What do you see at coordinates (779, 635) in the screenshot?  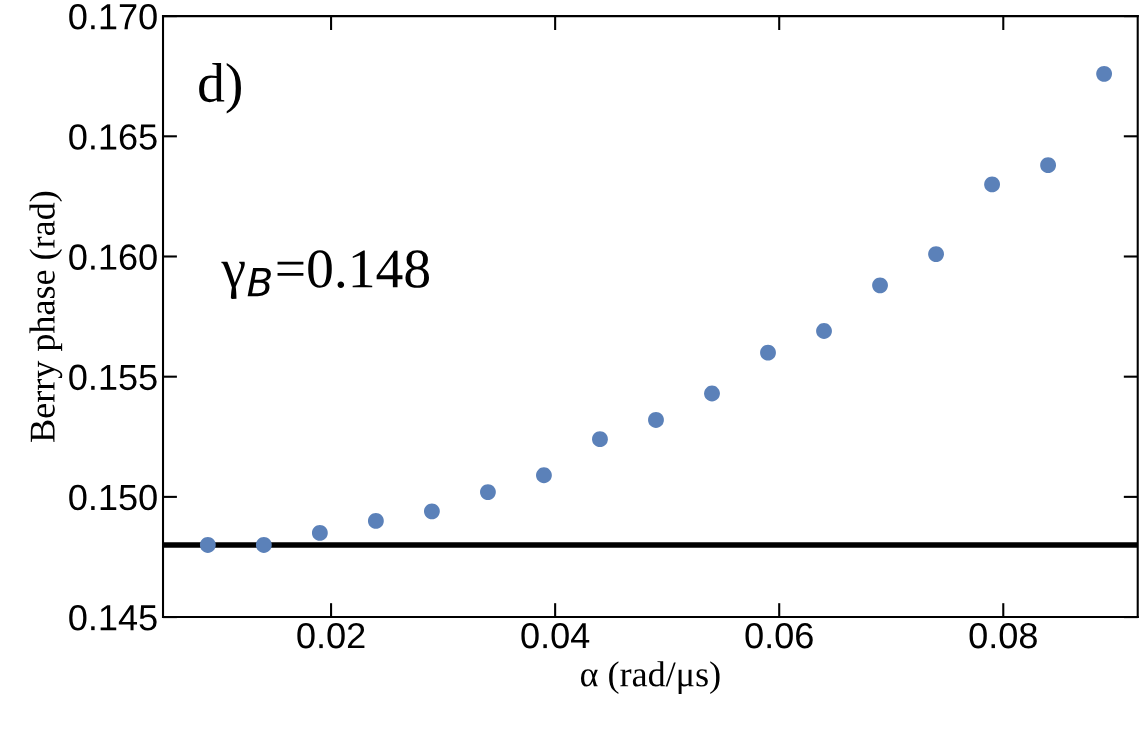 I see `x-tick-label: 0.06` at bounding box center [779, 635].